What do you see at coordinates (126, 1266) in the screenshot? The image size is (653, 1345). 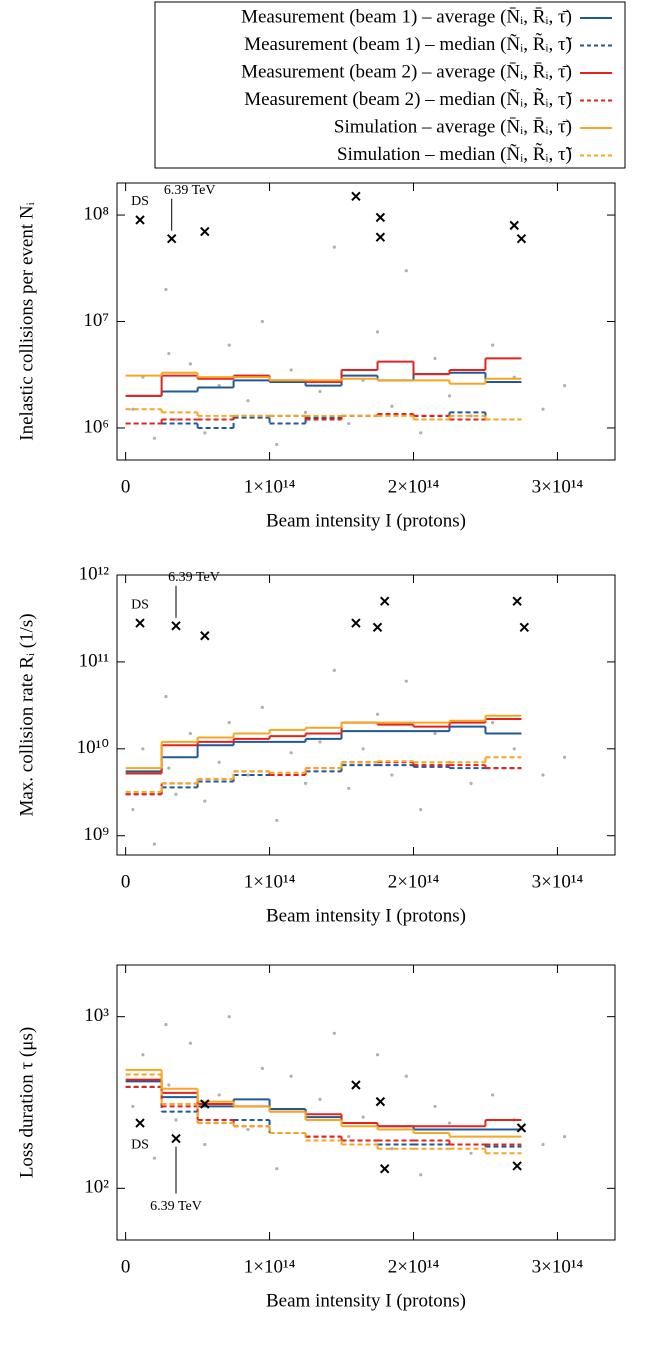 I see `x-tick-label: 0` at bounding box center [126, 1266].